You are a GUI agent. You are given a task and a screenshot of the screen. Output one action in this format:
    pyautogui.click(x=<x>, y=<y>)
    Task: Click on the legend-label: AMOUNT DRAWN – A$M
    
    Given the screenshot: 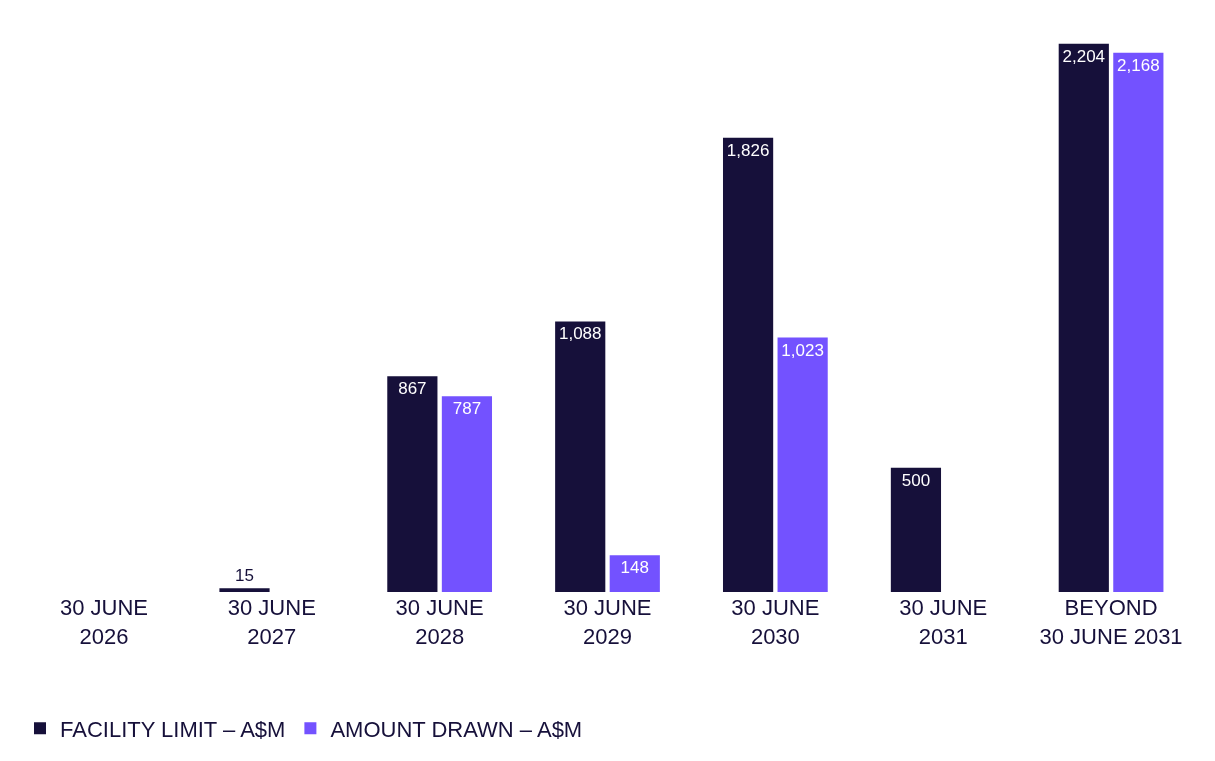 What is the action you would take?
    pyautogui.click(x=456, y=729)
    